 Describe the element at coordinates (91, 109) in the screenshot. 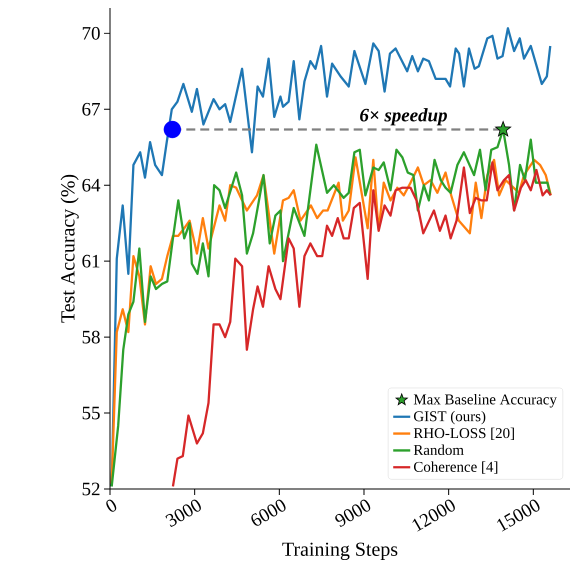

I see `y-tick-label: 67` at that location.